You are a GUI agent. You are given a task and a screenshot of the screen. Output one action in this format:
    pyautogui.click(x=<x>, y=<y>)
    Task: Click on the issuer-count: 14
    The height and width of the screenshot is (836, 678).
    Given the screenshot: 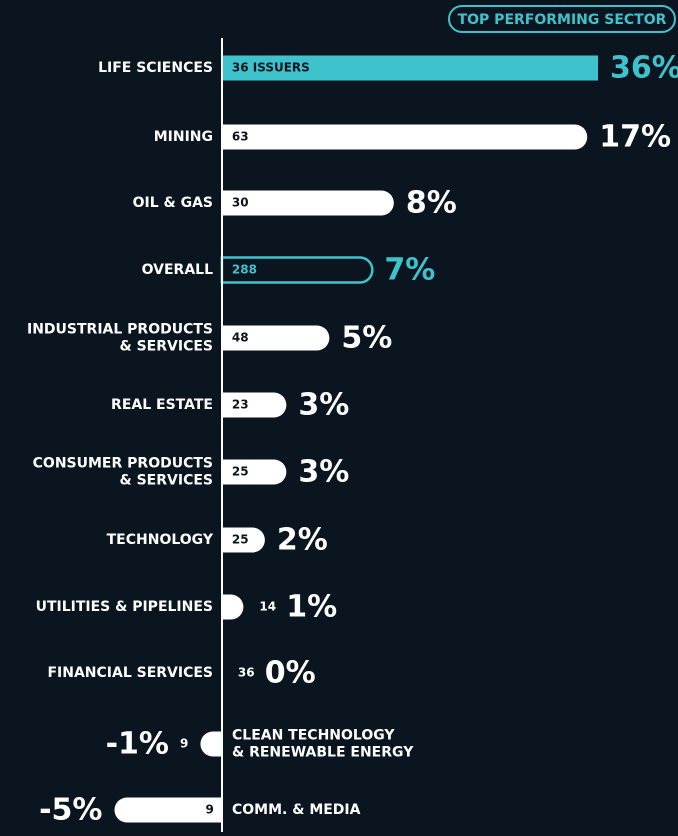 What is the action you would take?
    pyautogui.click(x=267, y=607)
    